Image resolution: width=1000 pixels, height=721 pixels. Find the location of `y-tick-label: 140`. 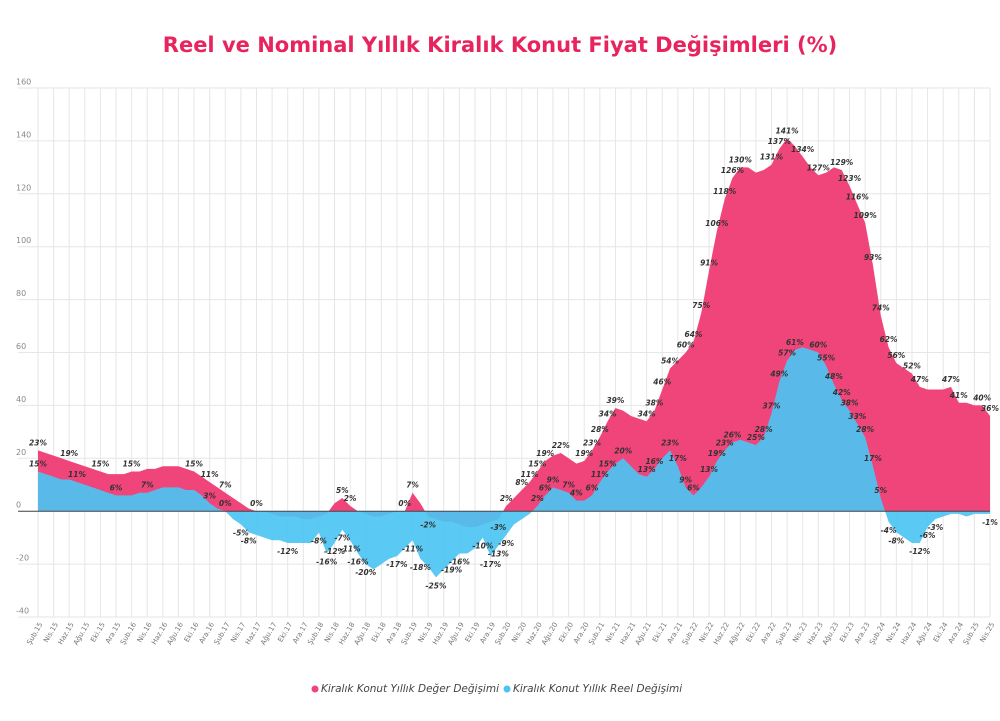

y-tick-label: 140 is located at coordinates (23, 134).